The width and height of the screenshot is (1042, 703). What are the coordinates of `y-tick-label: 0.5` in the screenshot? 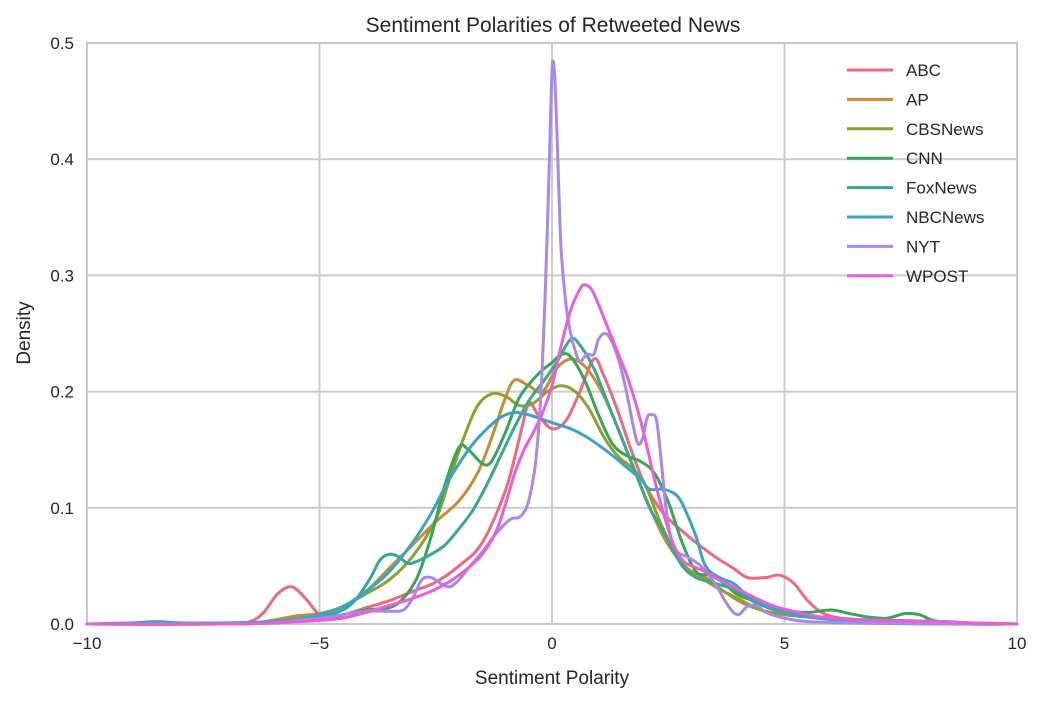 It's located at (62, 43).